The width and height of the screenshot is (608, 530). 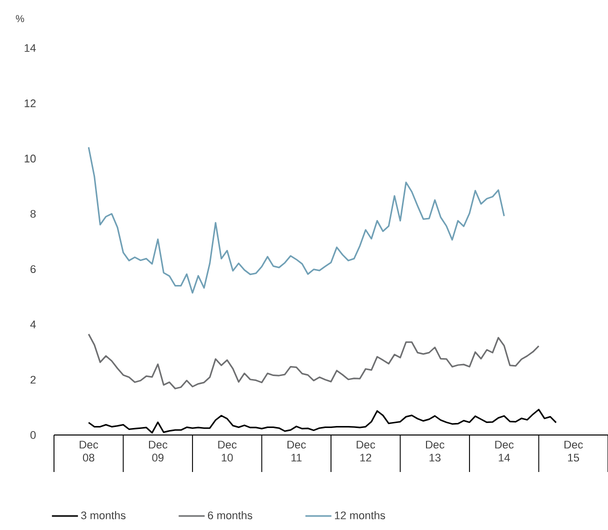 I want to click on x-tick-label: Dec 09, so click(x=158, y=451).